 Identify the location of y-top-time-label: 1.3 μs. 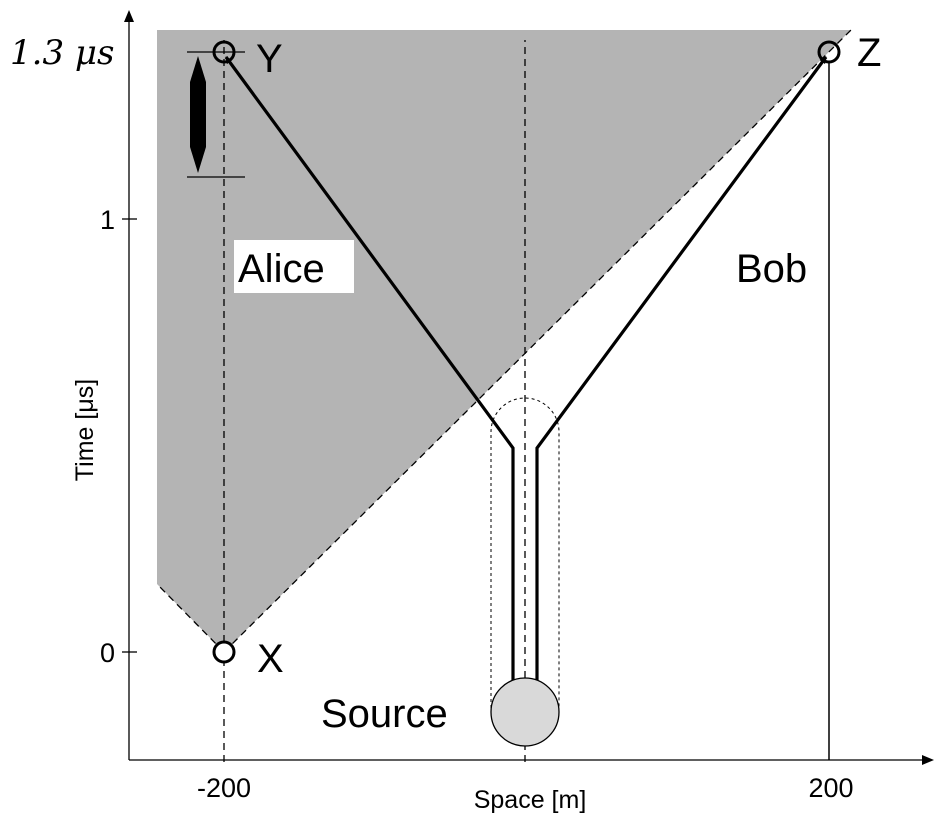
(62, 53).